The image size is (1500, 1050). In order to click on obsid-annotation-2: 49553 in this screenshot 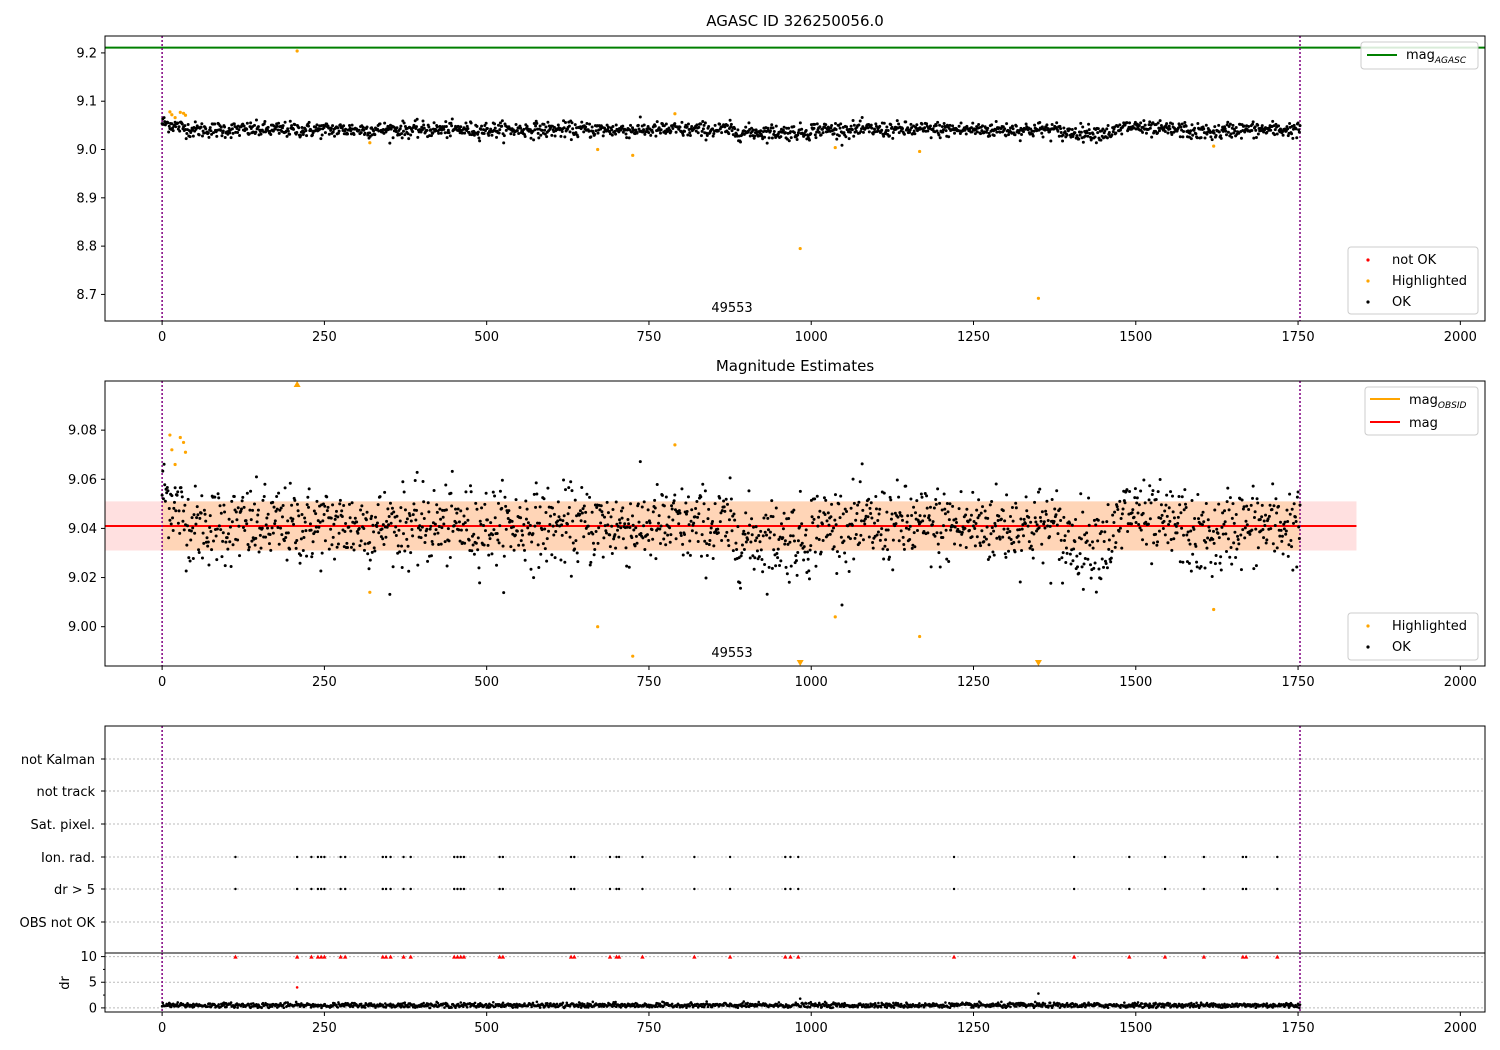, I will do `click(731, 653)`.